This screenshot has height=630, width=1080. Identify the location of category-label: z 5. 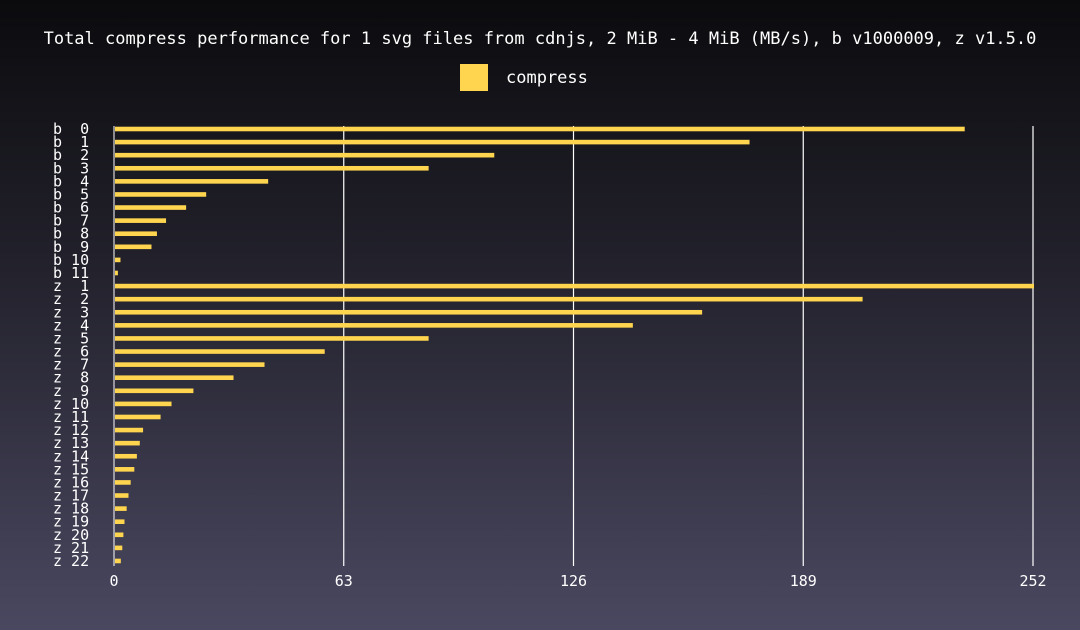
(71, 338).